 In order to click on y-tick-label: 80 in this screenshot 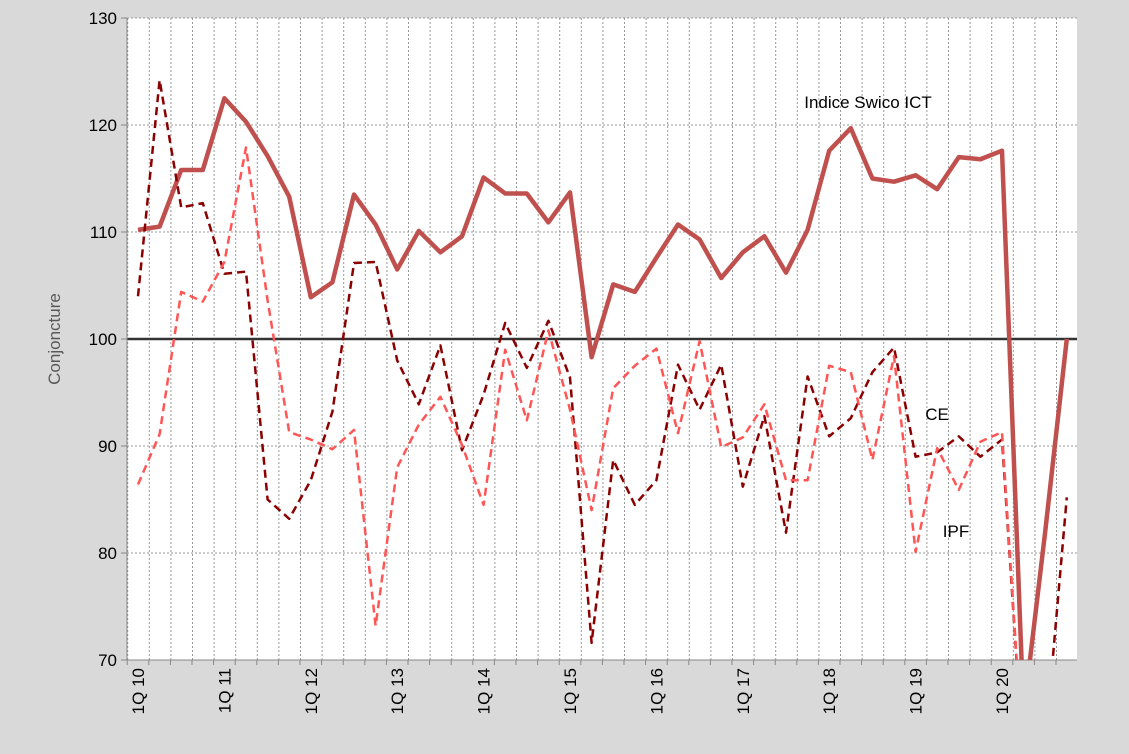, I will do `click(107, 553)`.